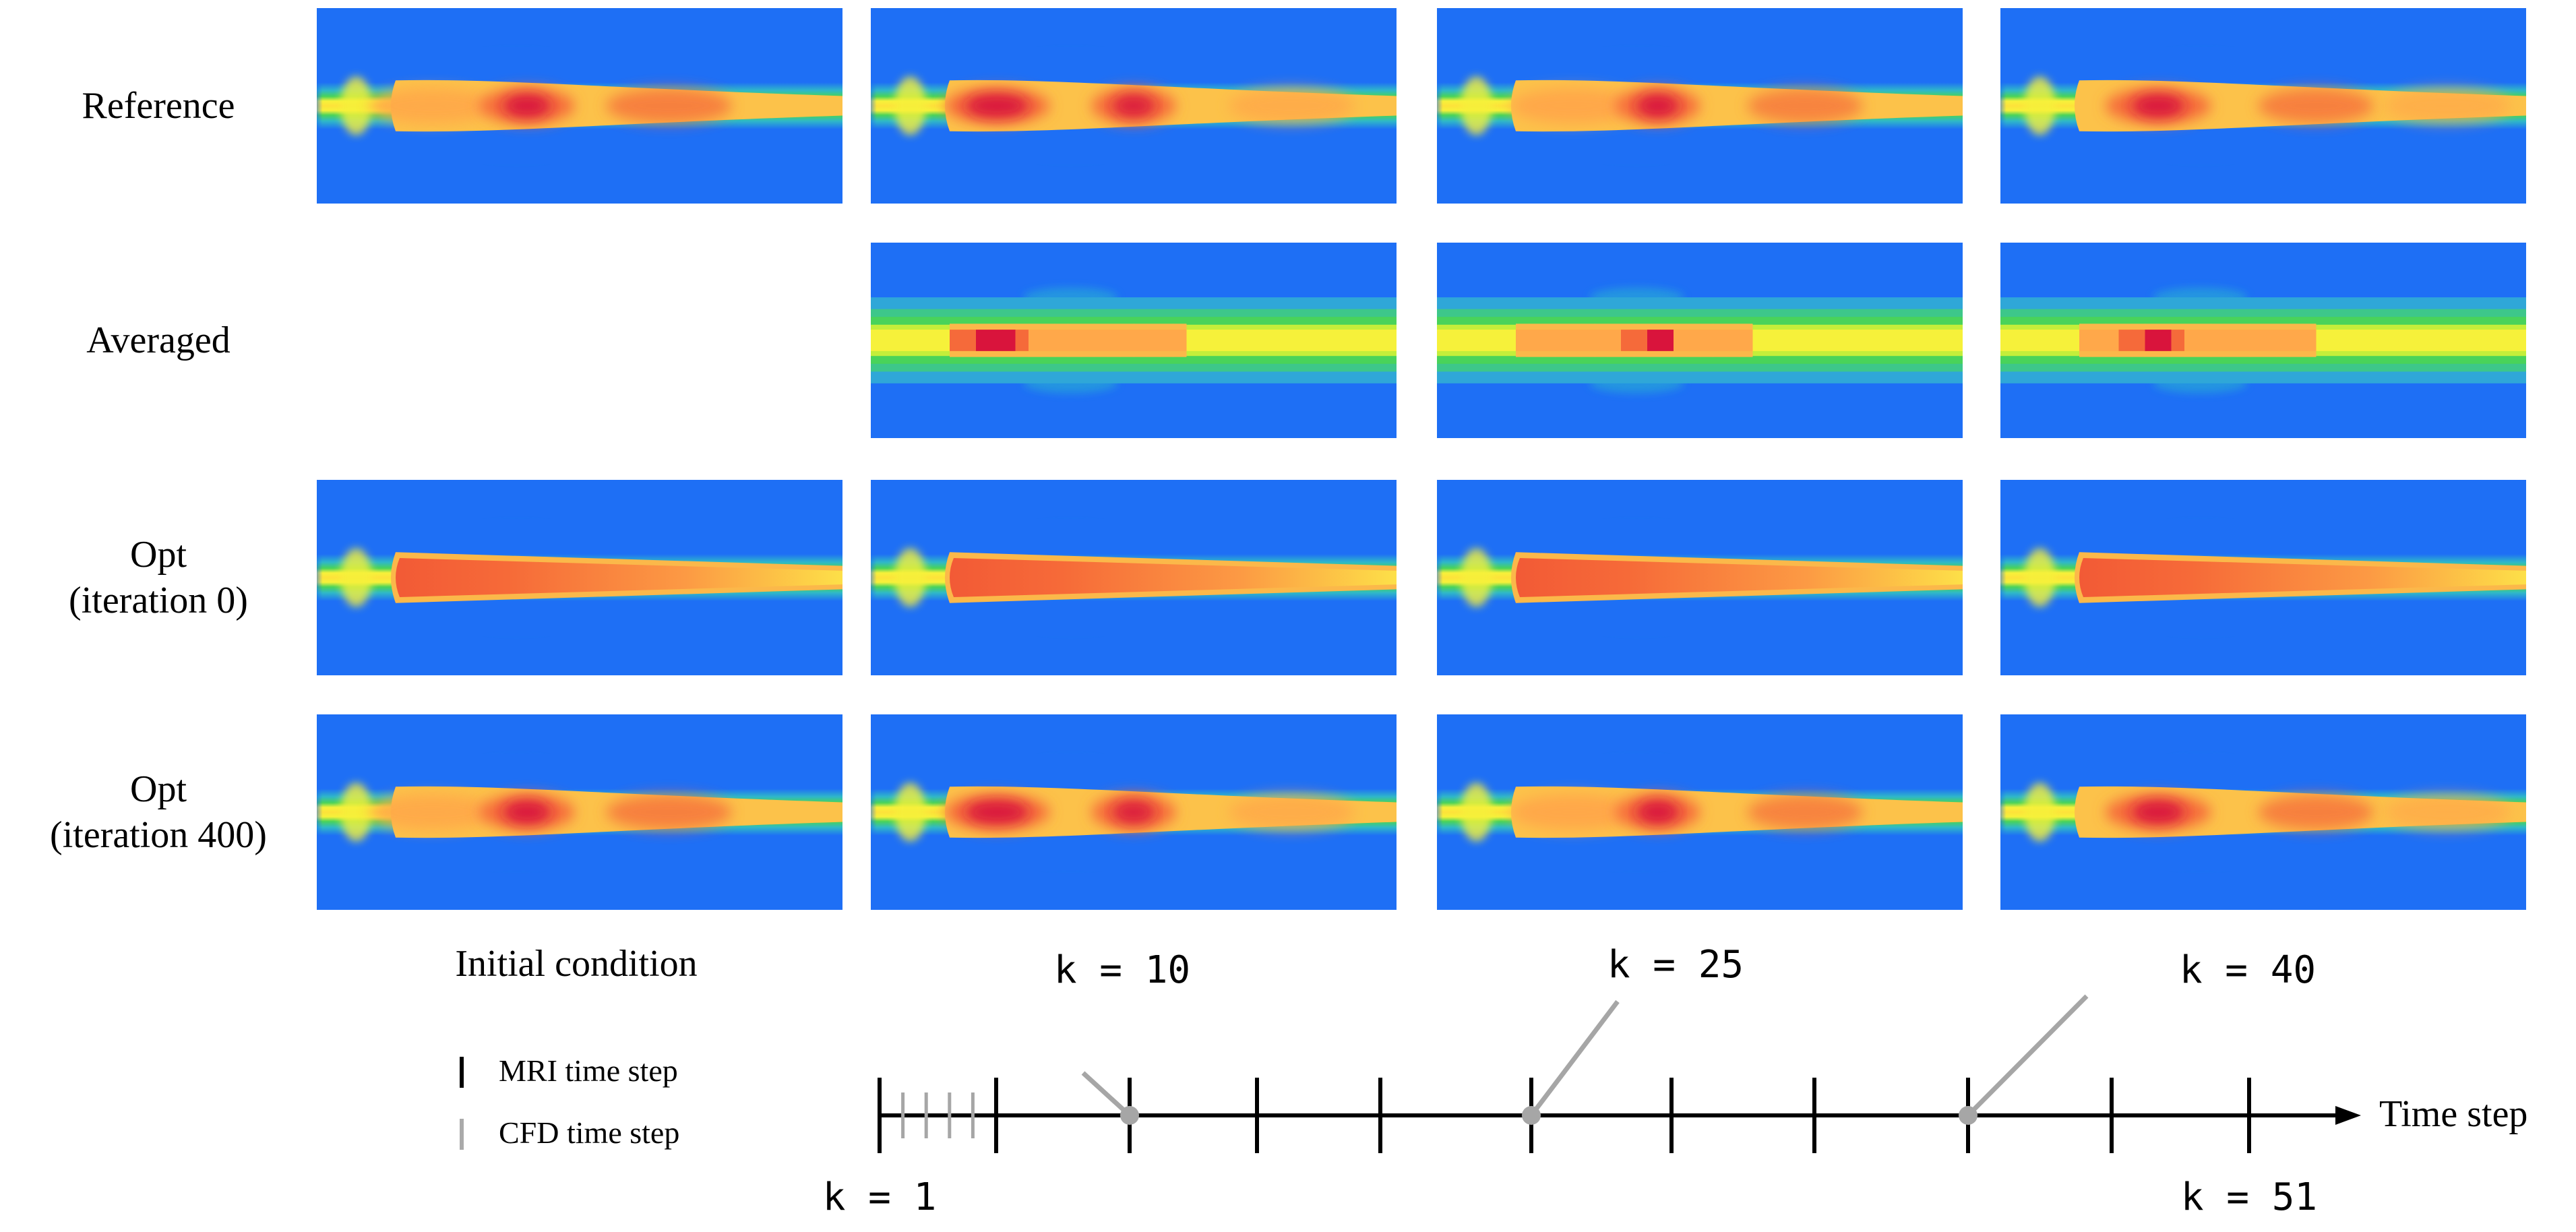  Describe the element at coordinates (579, 106) in the screenshot. I see `flow-panel-reference-initial` at that location.